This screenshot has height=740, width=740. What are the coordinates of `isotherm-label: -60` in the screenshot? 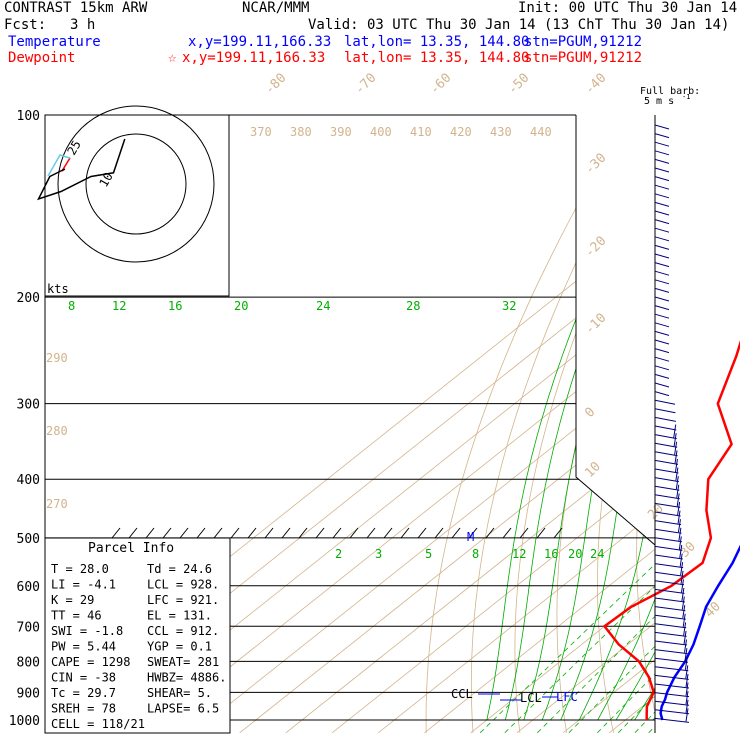 It's located at (440, 84).